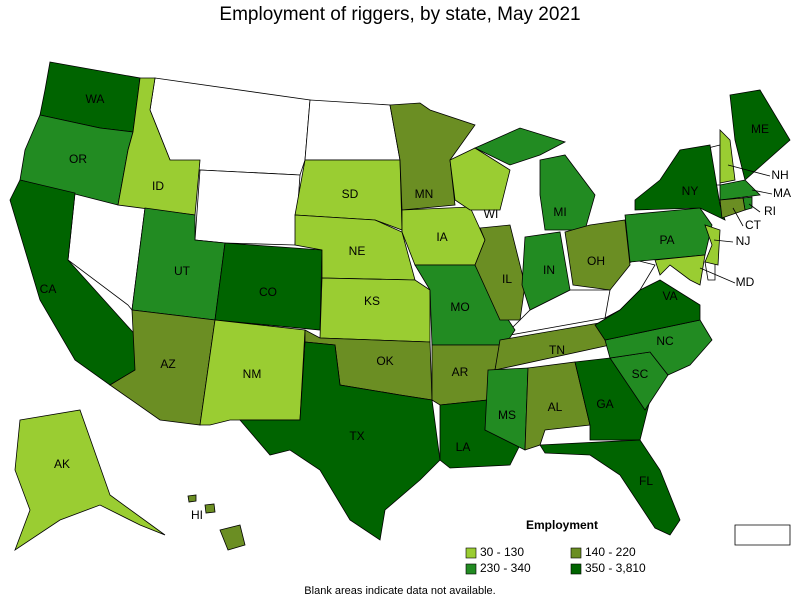  What do you see at coordinates (745, 282) in the screenshot?
I see `state-label: MD` at bounding box center [745, 282].